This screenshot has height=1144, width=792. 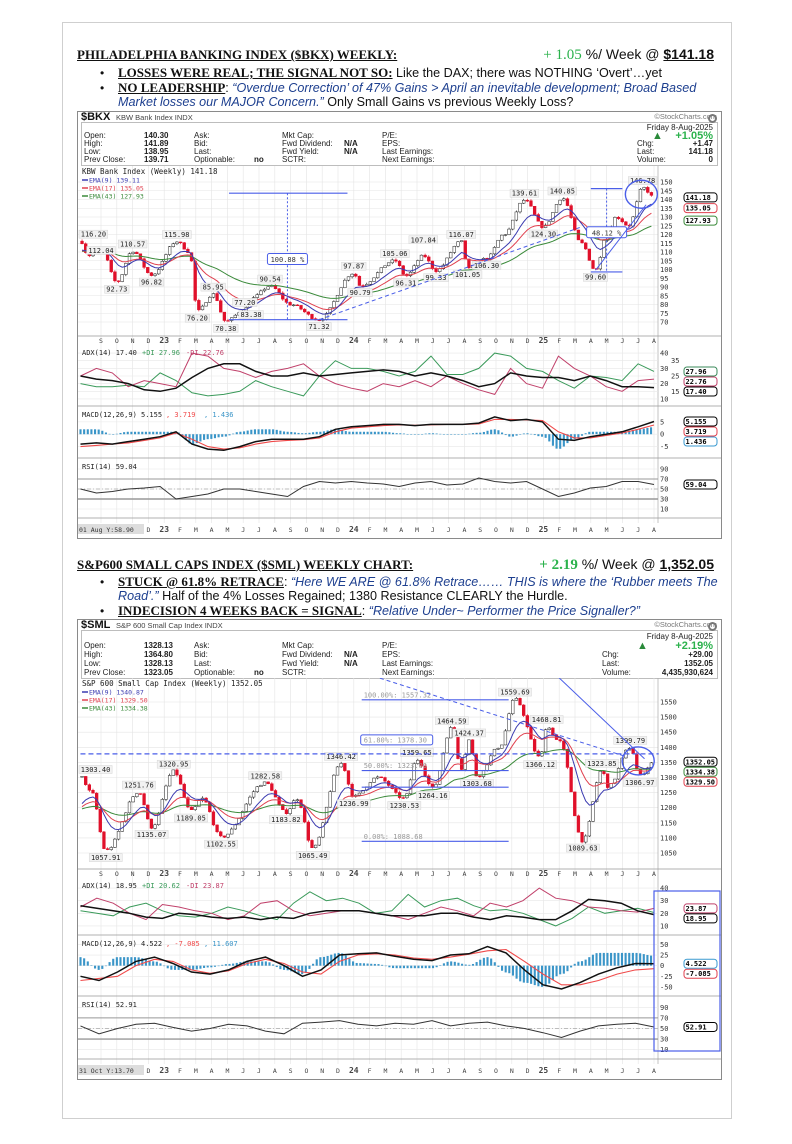 What do you see at coordinates (700, 484) in the screenshot?
I see `rsi-value-tag-box` at bounding box center [700, 484].